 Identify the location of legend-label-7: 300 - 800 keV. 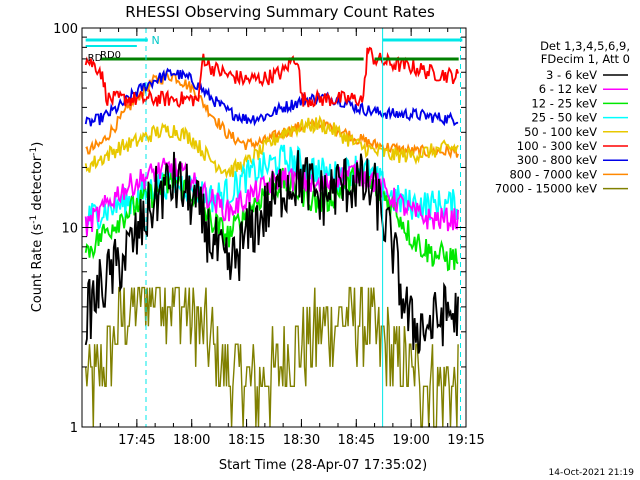
(557, 160).